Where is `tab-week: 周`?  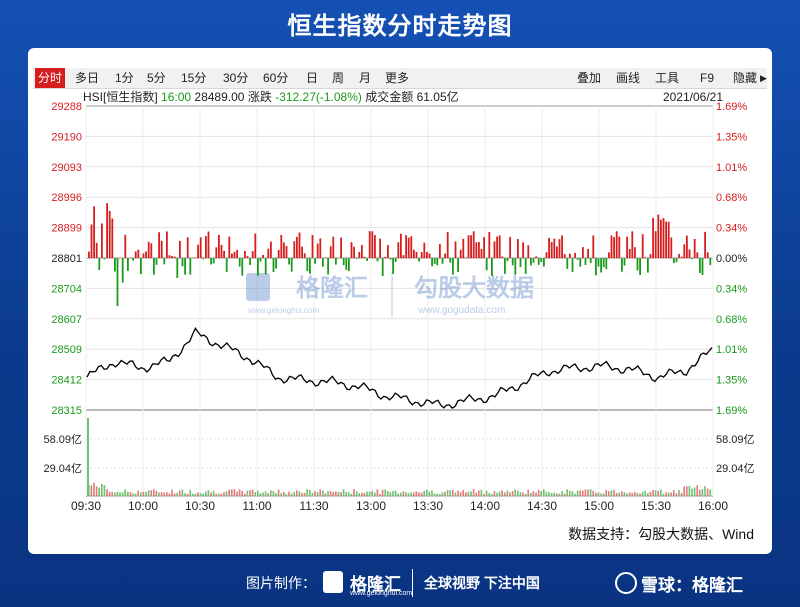 tab-week: 周 is located at coordinates (338, 78).